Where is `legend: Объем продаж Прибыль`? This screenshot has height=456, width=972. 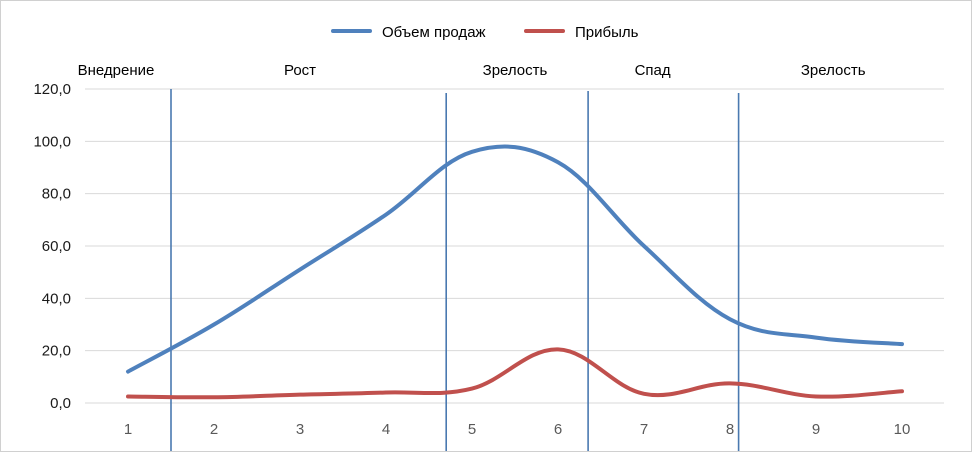 legend: Объем продаж Прибыль is located at coordinates (486, 32).